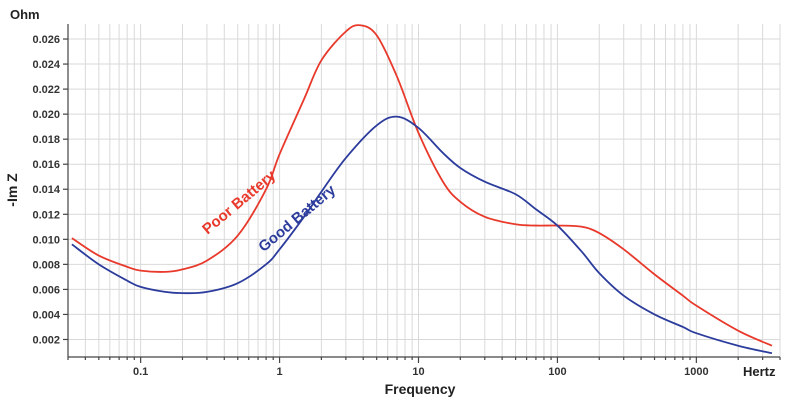  Describe the element at coordinates (46, 40) in the screenshot. I see `y-tick-label: 0.026` at that location.